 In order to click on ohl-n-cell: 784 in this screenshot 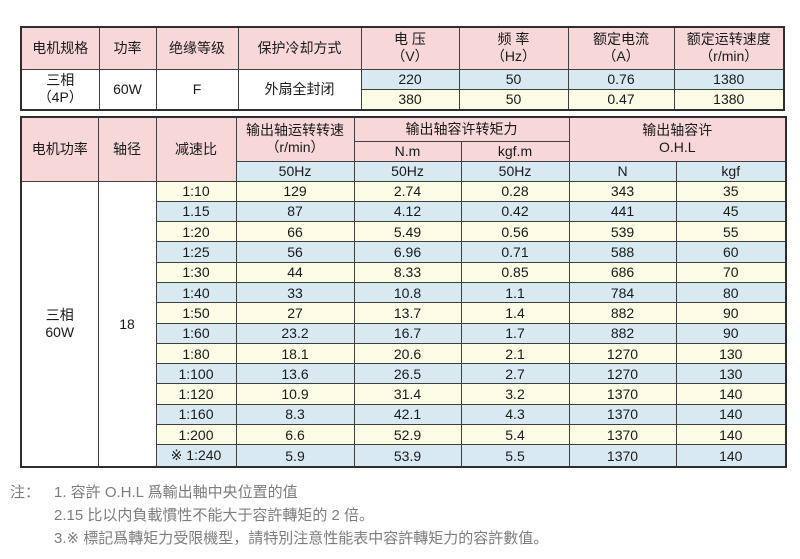, I will do `click(622, 292)`.